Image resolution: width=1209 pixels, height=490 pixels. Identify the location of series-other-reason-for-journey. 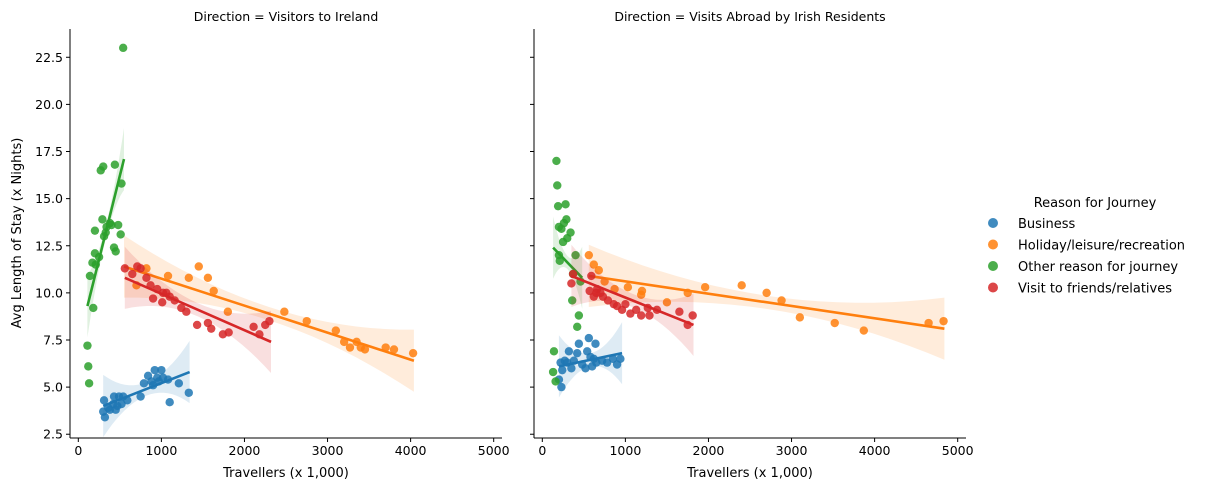
(105, 215).